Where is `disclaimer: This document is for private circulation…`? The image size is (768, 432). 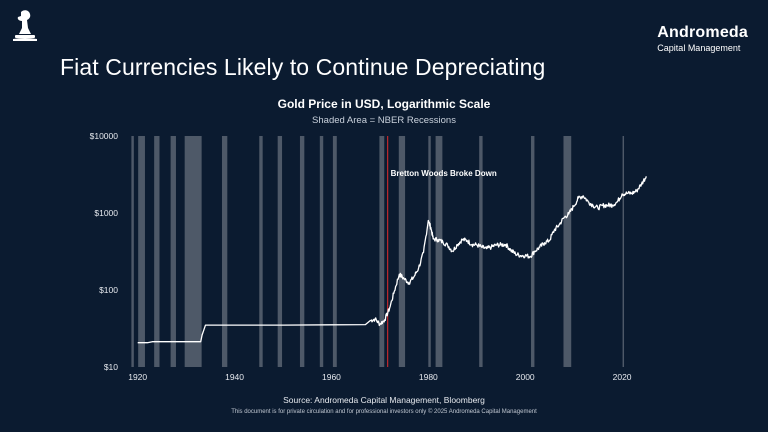
disclaimer: This document is for private circulation… is located at coordinates (384, 412).